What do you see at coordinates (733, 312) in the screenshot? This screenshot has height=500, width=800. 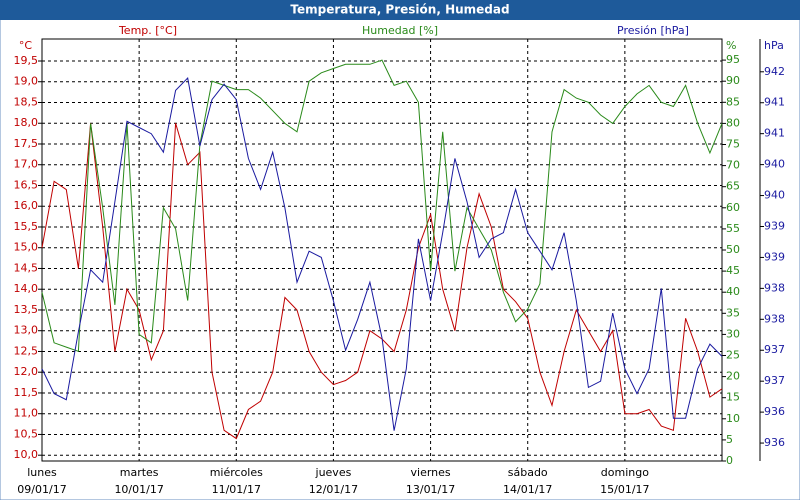 I see `y2-tick-label: 35` at bounding box center [733, 312].